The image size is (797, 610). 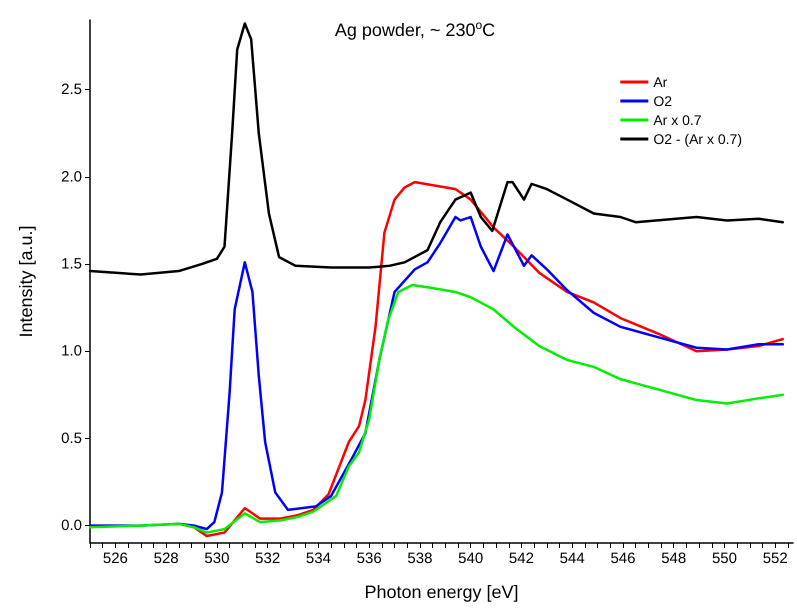 What do you see at coordinates (318, 558) in the screenshot?
I see `x-tick-label: 534` at bounding box center [318, 558].